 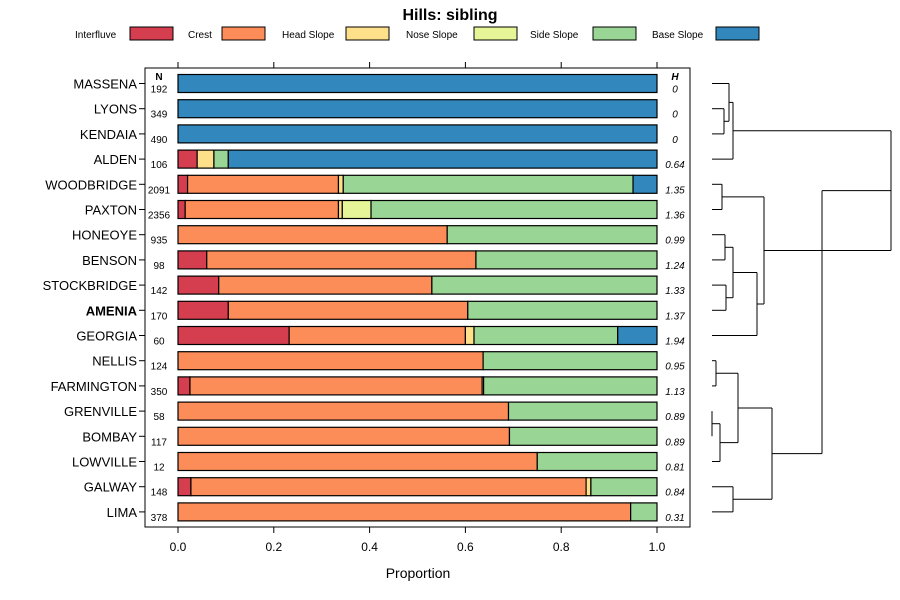 What do you see at coordinates (91, 184) in the screenshot?
I see `category-label: WOODBRIDGE` at bounding box center [91, 184].